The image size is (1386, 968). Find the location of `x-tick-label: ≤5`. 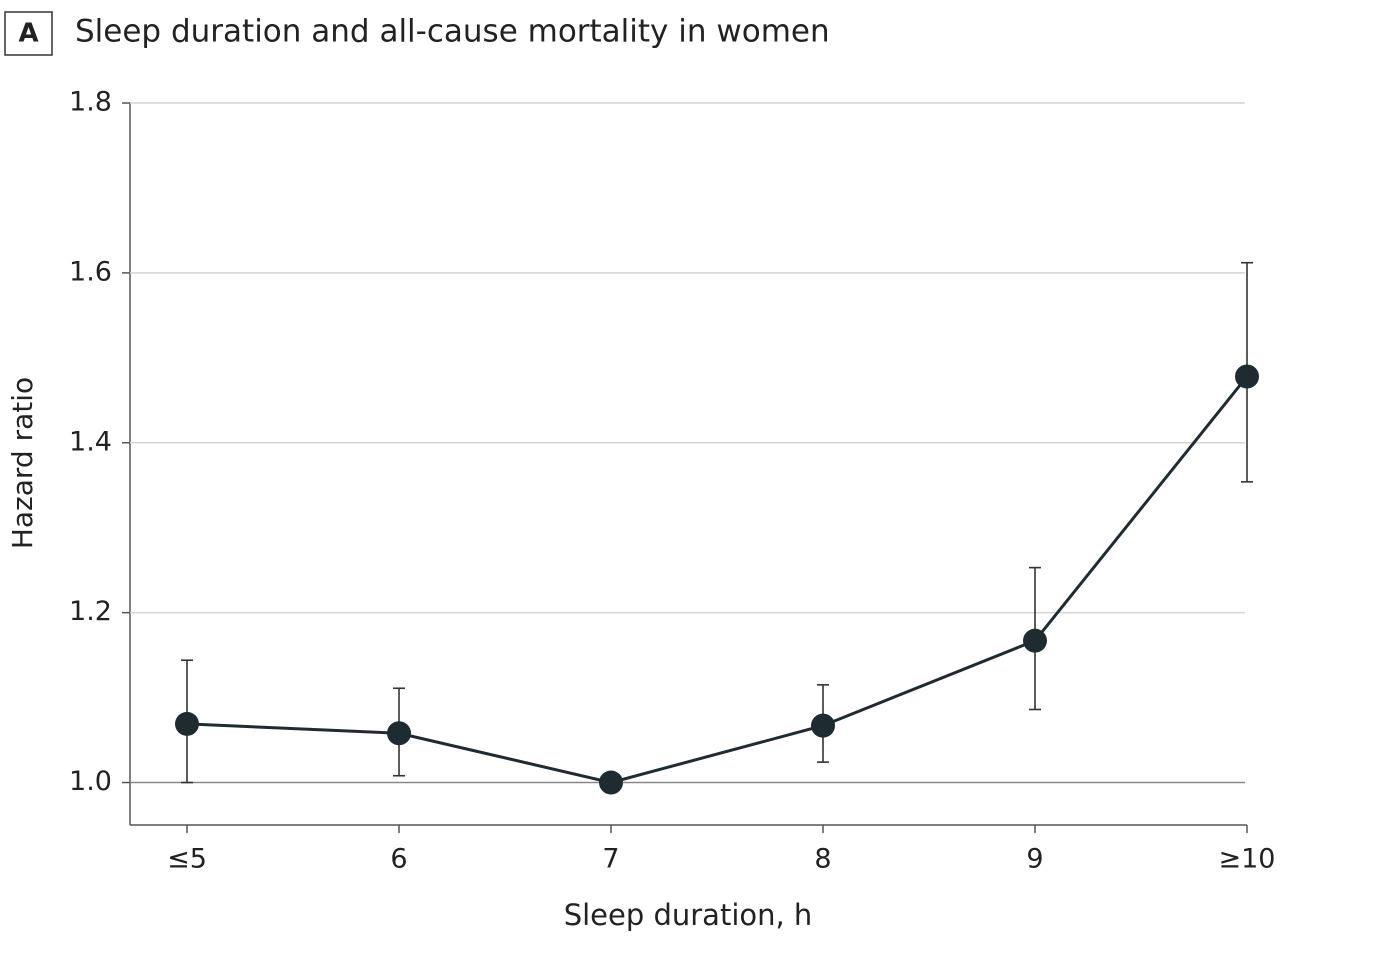

x-tick-label: ≤5 is located at coordinates (187, 859).